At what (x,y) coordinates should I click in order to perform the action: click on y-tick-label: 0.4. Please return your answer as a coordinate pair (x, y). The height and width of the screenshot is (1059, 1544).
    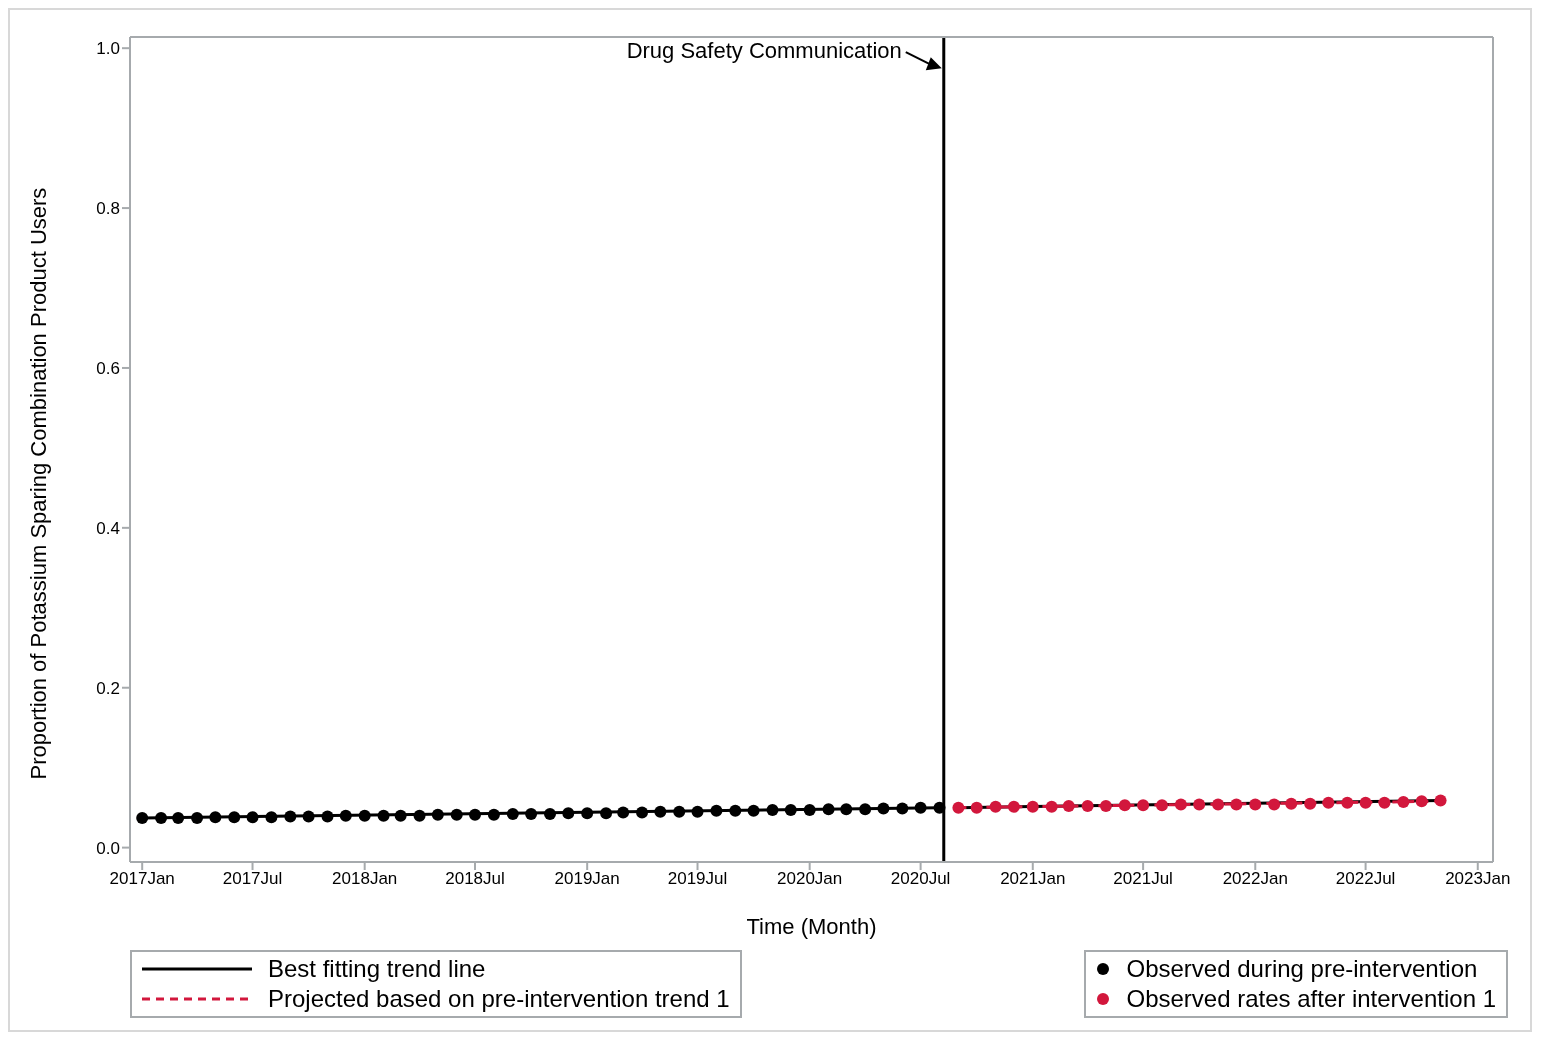
    Looking at the image, I should click on (108, 528).